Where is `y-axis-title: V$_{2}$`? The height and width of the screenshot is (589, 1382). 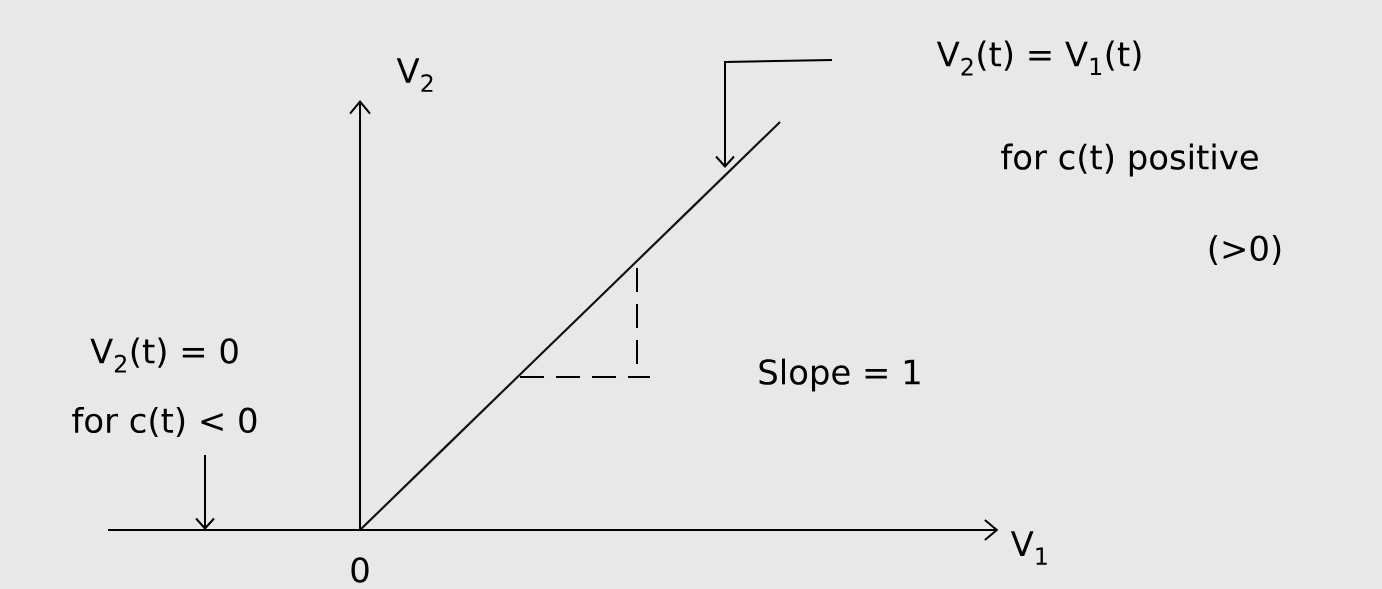
y-axis-title: V$_{2}$ is located at coordinates (414, 75).